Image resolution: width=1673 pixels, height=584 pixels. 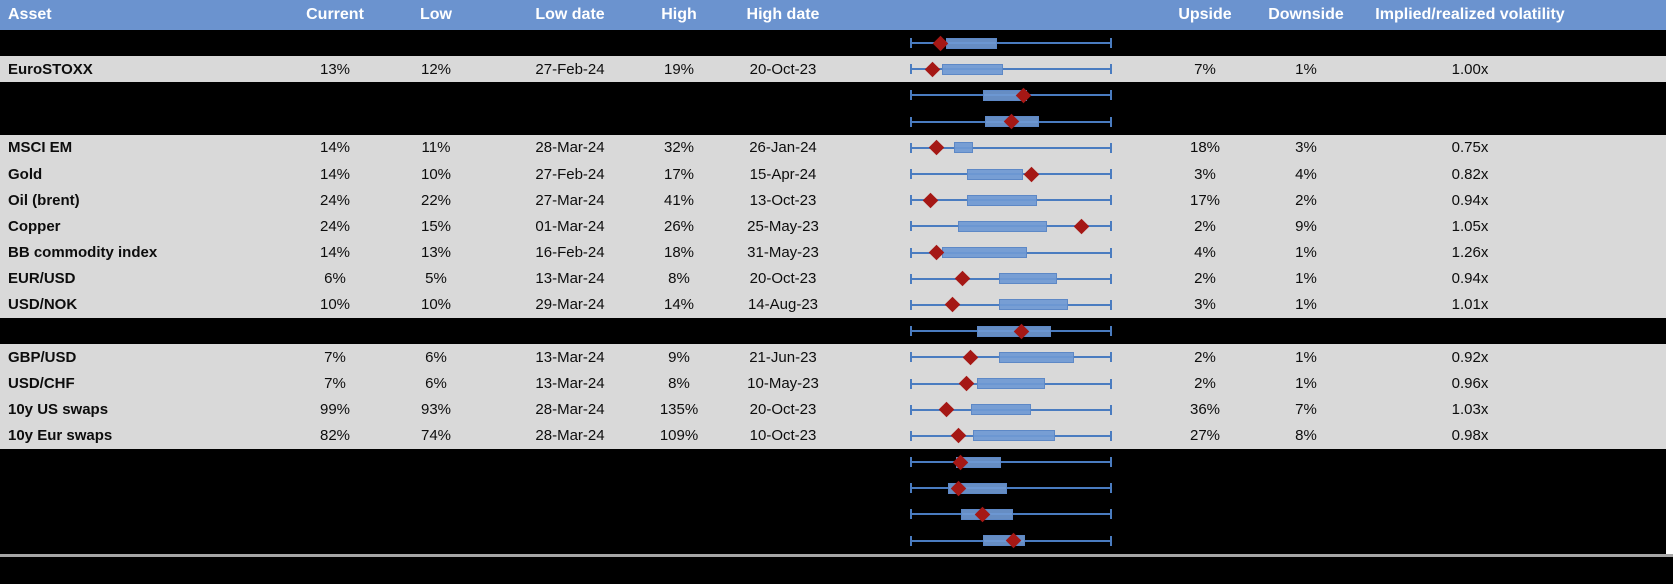 What do you see at coordinates (335, 279) in the screenshot?
I see `current-value: 6%` at bounding box center [335, 279].